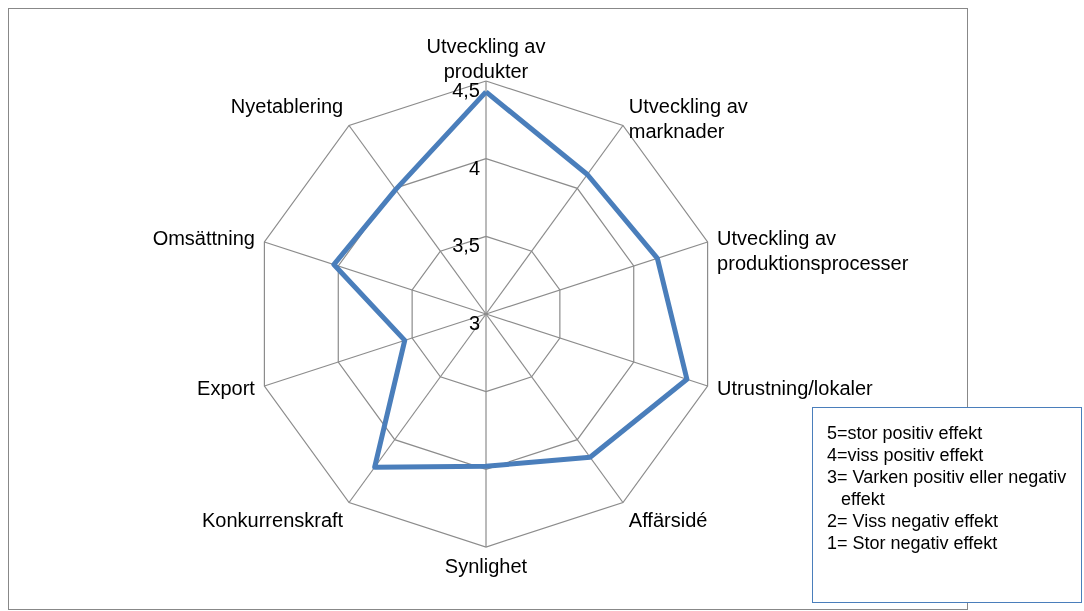 The height and width of the screenshot is (611, 1084). I want to click on spoke-label: Omsättning, so click(203, 237).